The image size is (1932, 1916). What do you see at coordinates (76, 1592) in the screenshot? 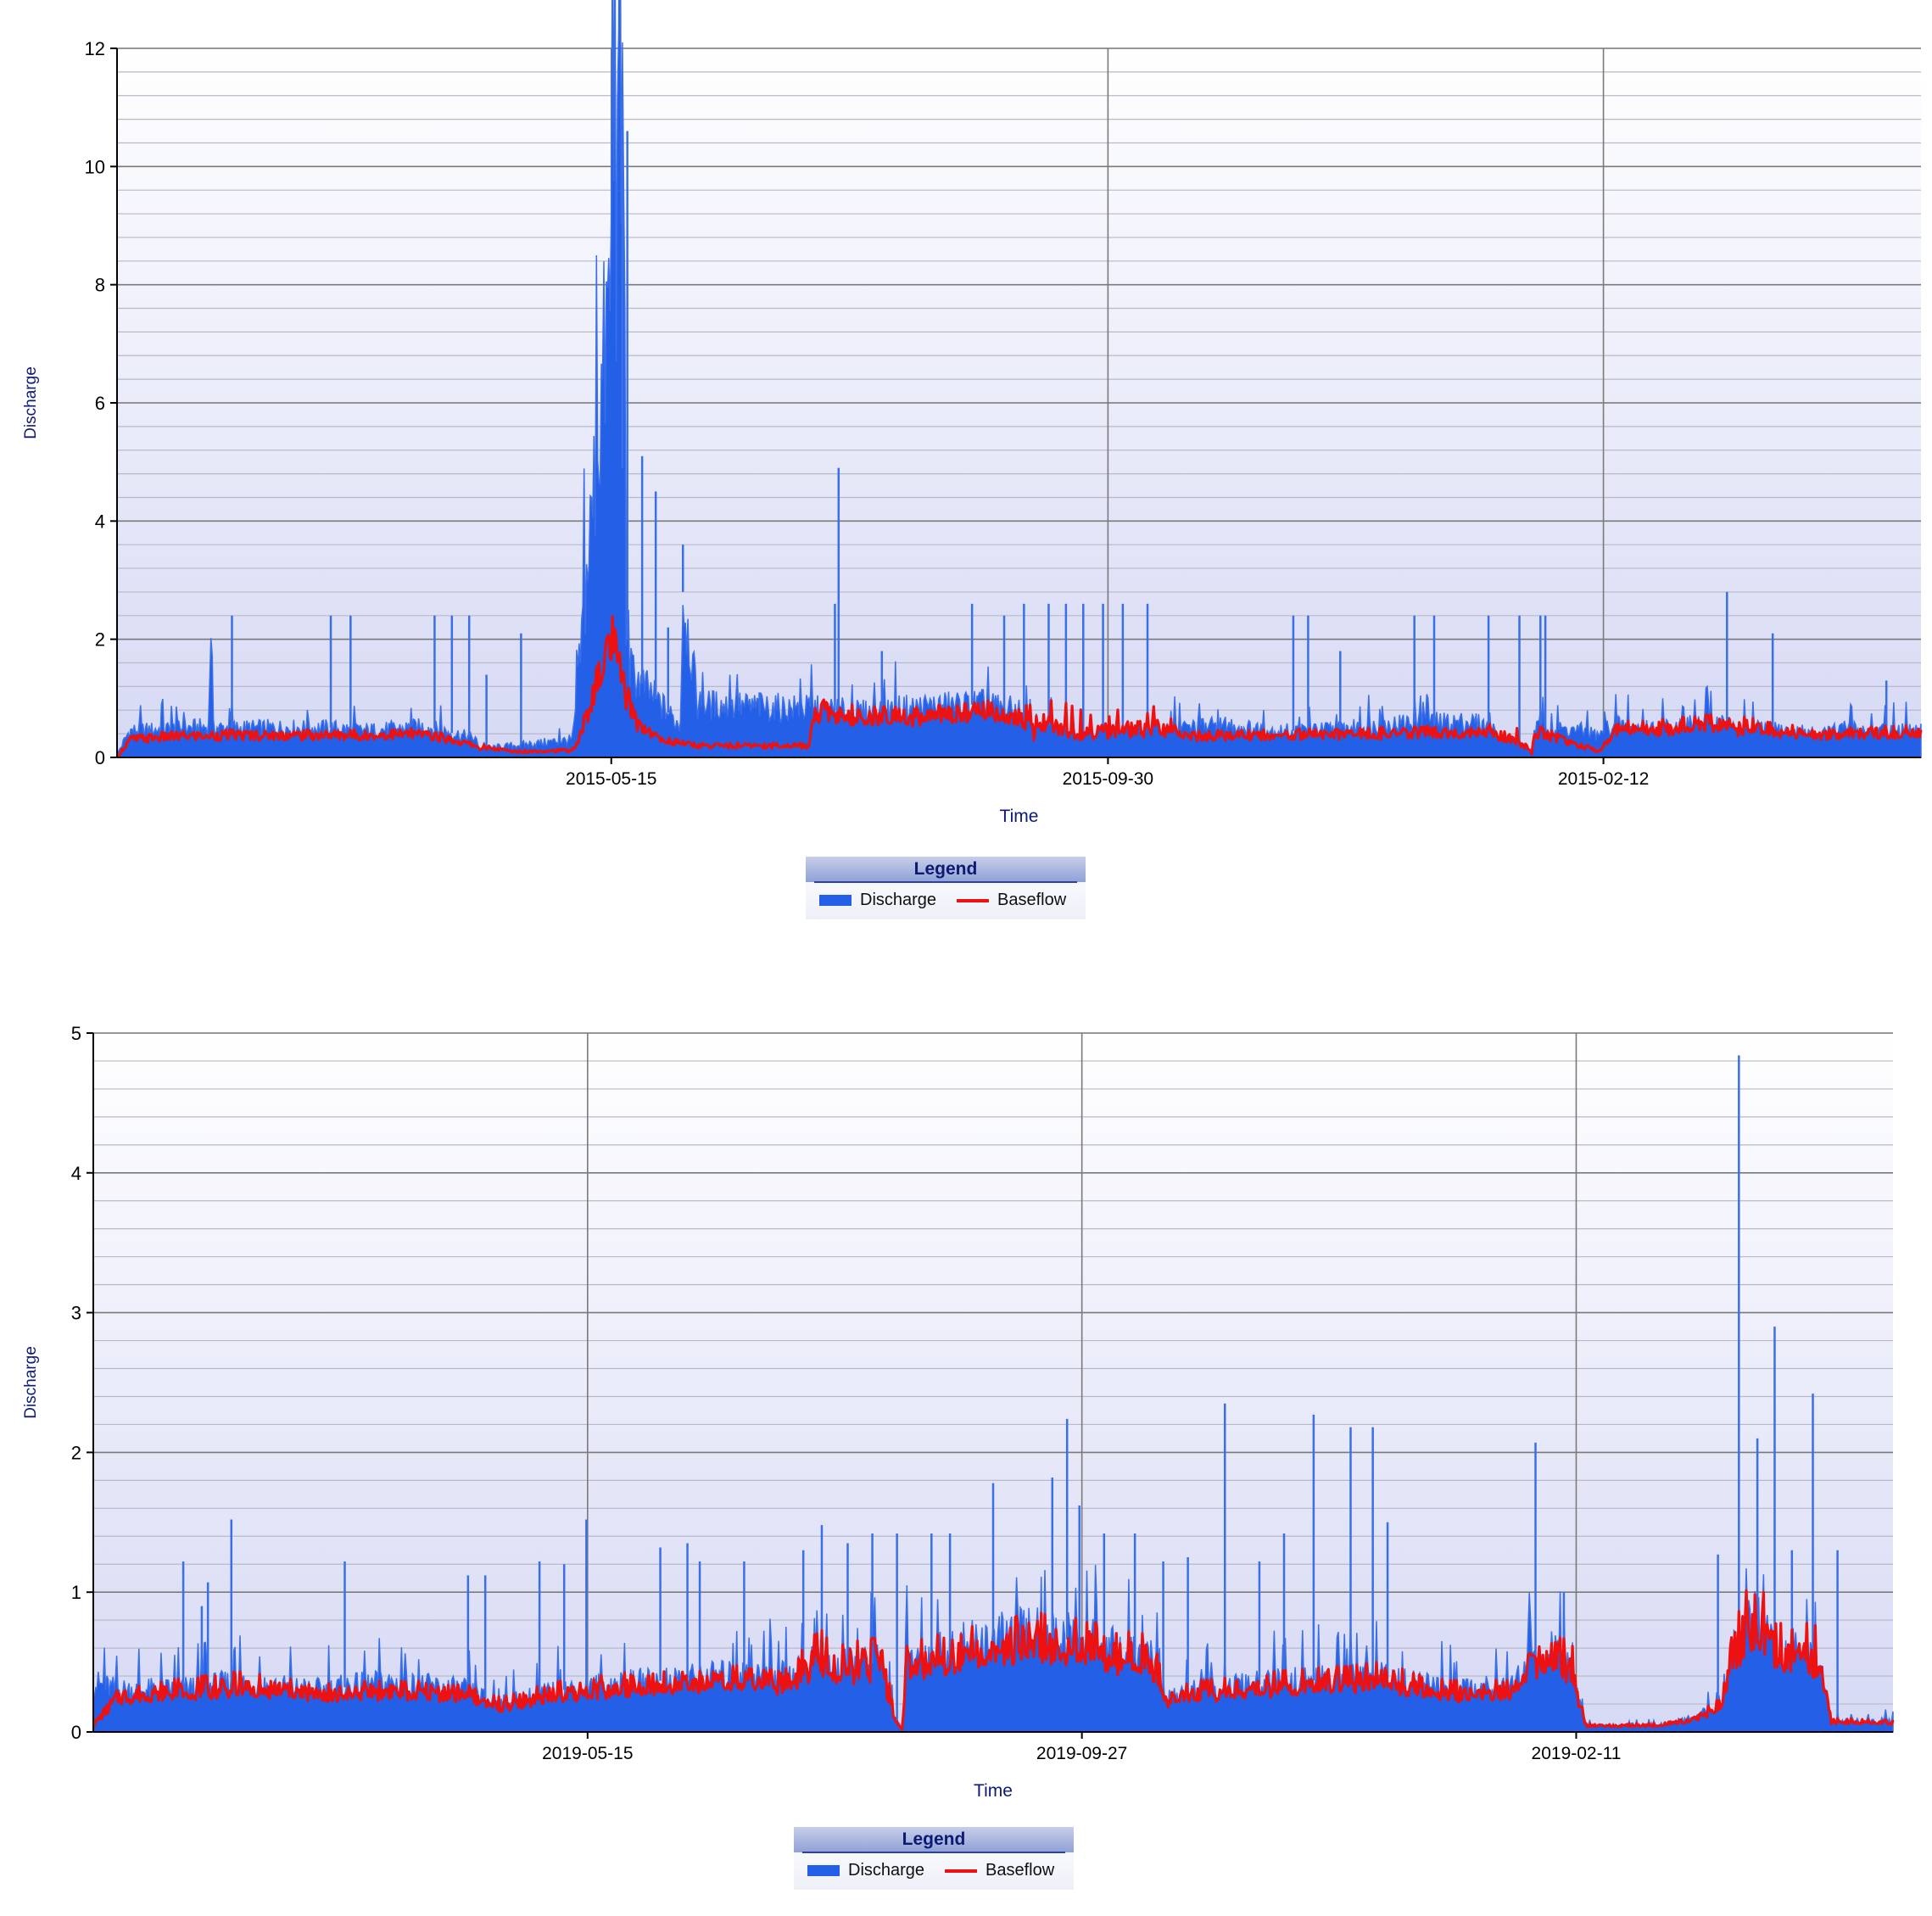
I see `y-tick-label: 1` at bounding box center [76, 1592].